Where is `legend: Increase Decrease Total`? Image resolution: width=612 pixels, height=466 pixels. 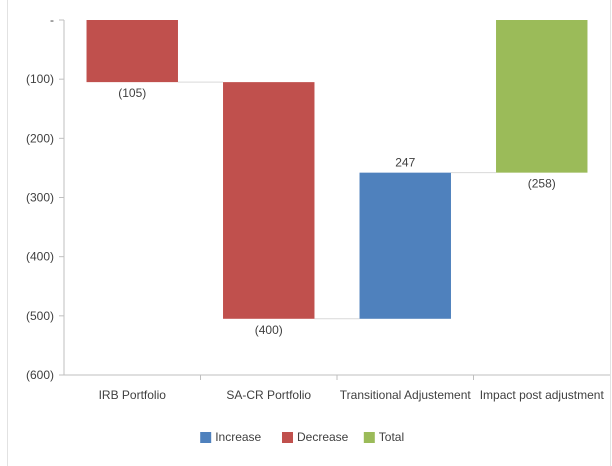 legend: Increase Decrease Total is located at coordinates (302, 437).